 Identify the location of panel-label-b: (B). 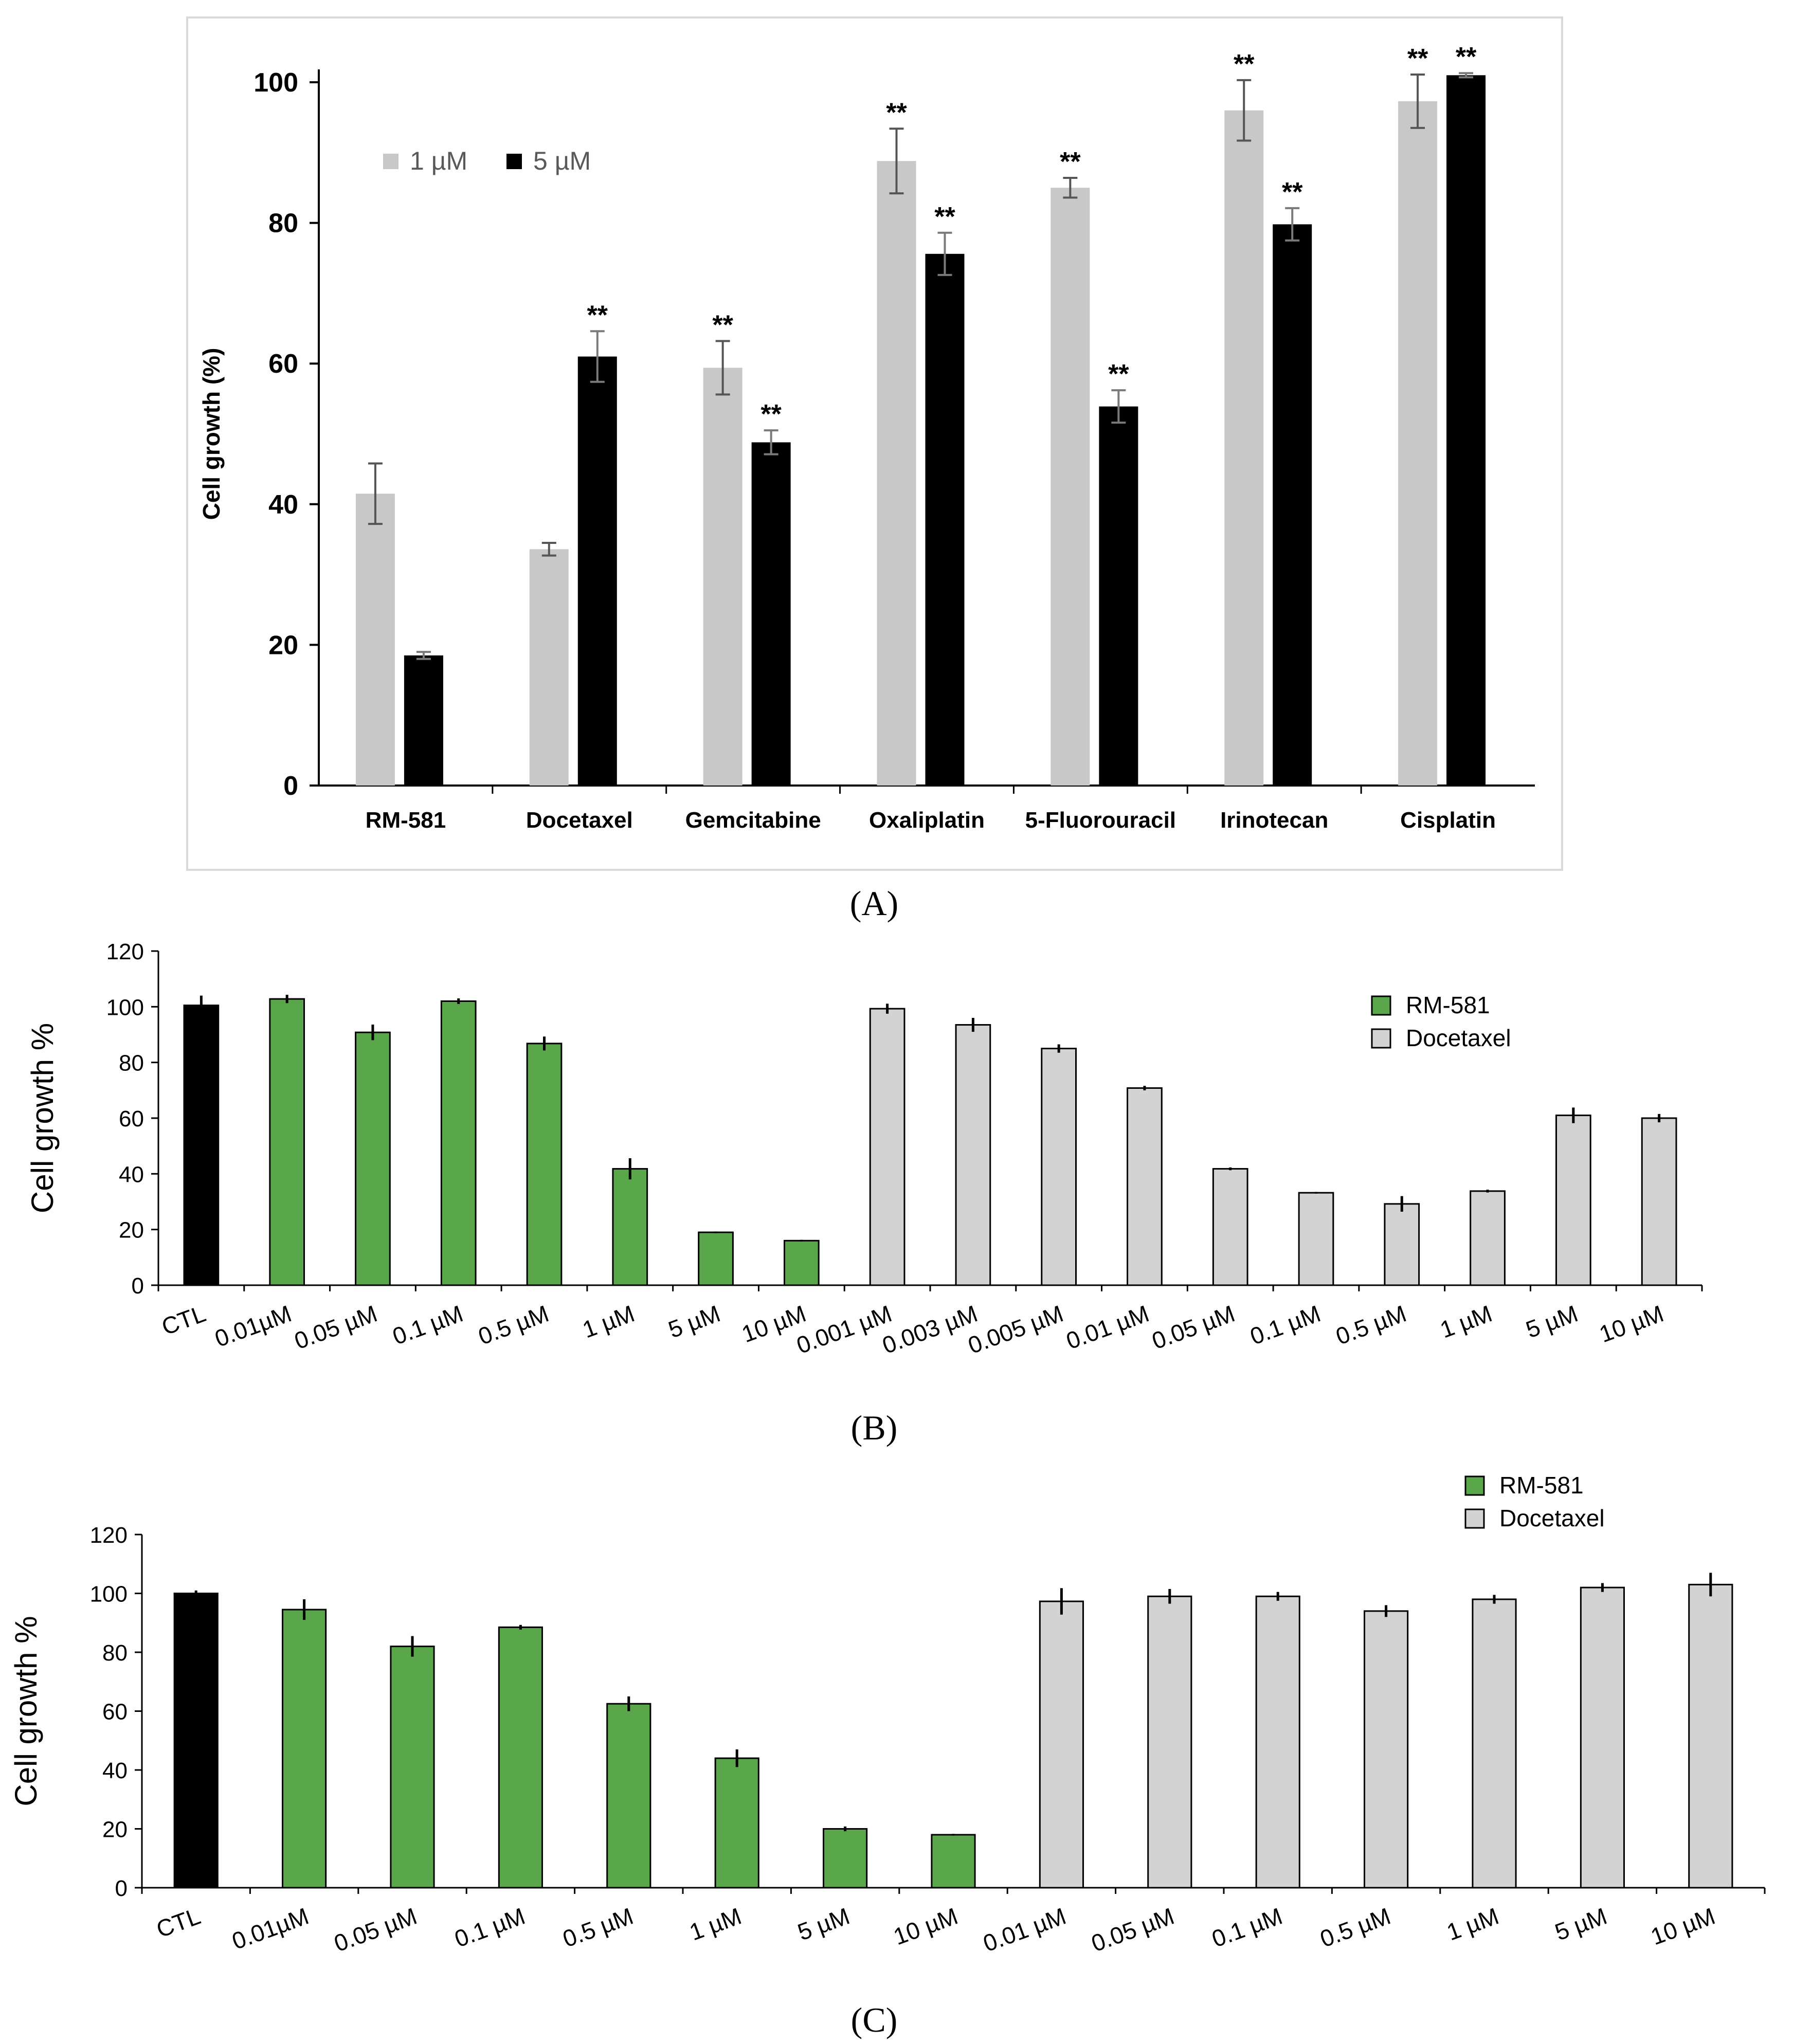
(875, 1427).